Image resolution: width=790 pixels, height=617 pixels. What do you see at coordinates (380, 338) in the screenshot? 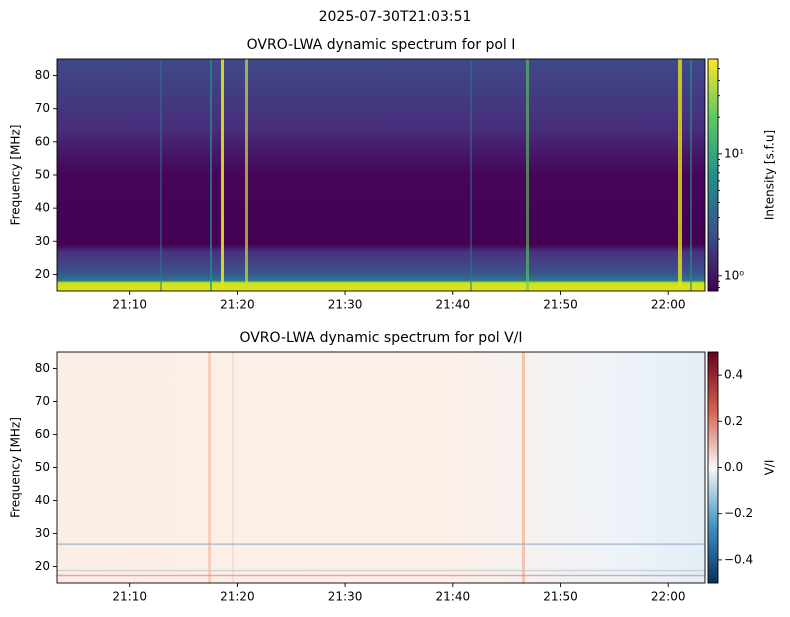
I see `panel-title: OVRO-LWA dynamic spectrum for pol V/I` at bounding box center [380, 338].